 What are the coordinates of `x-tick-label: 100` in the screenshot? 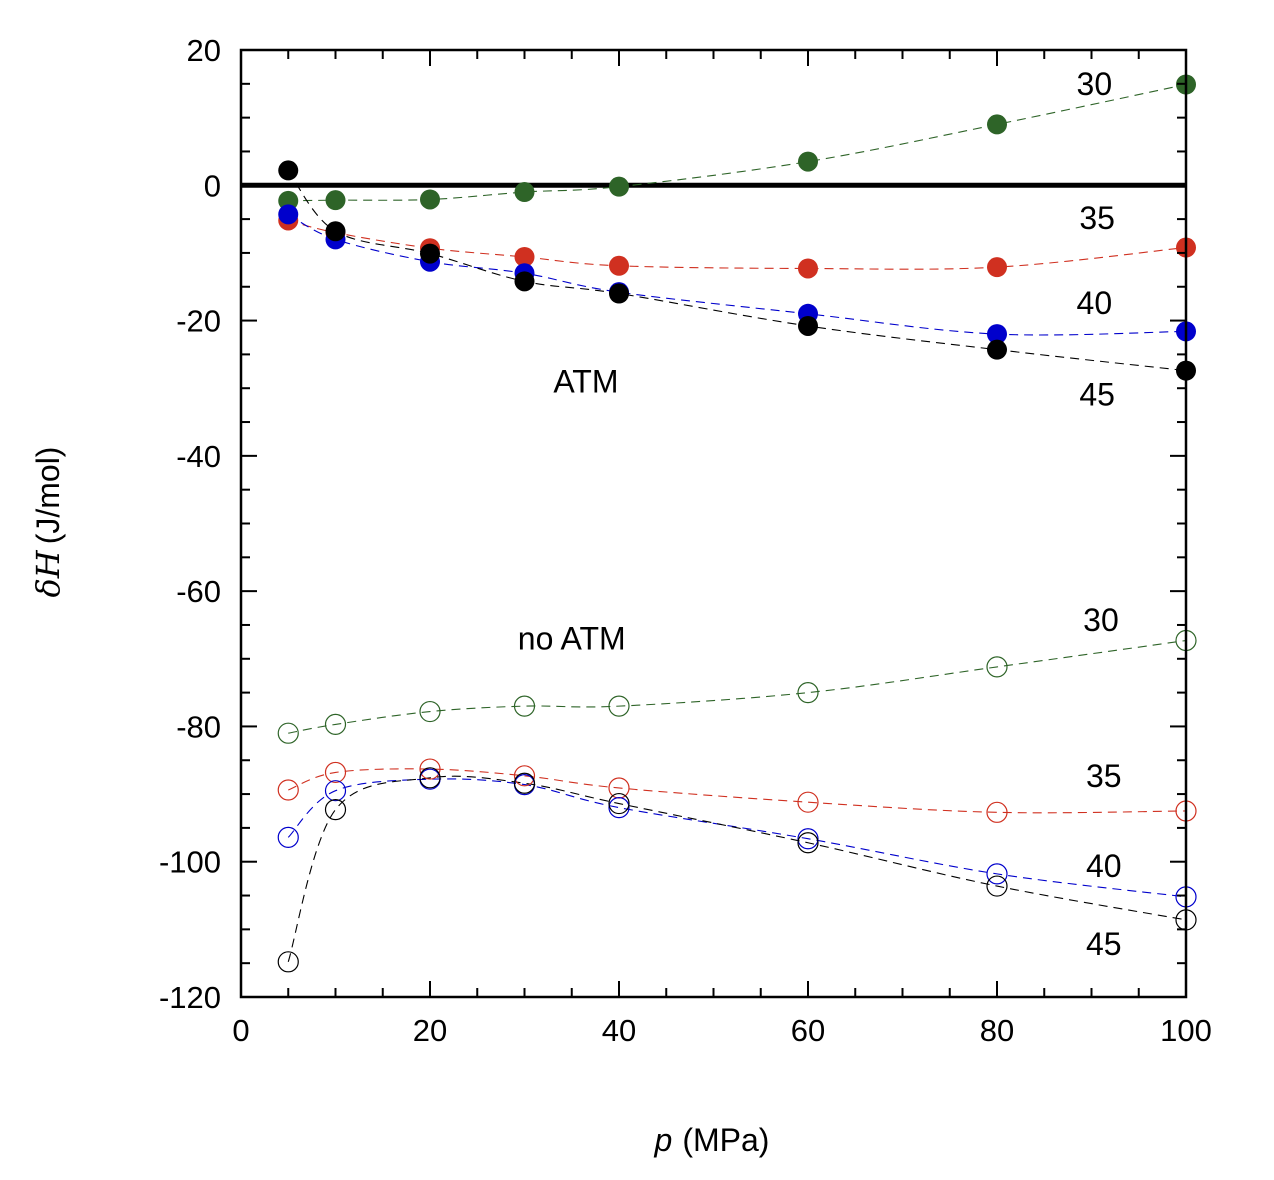 It's located at (1186, 1030).